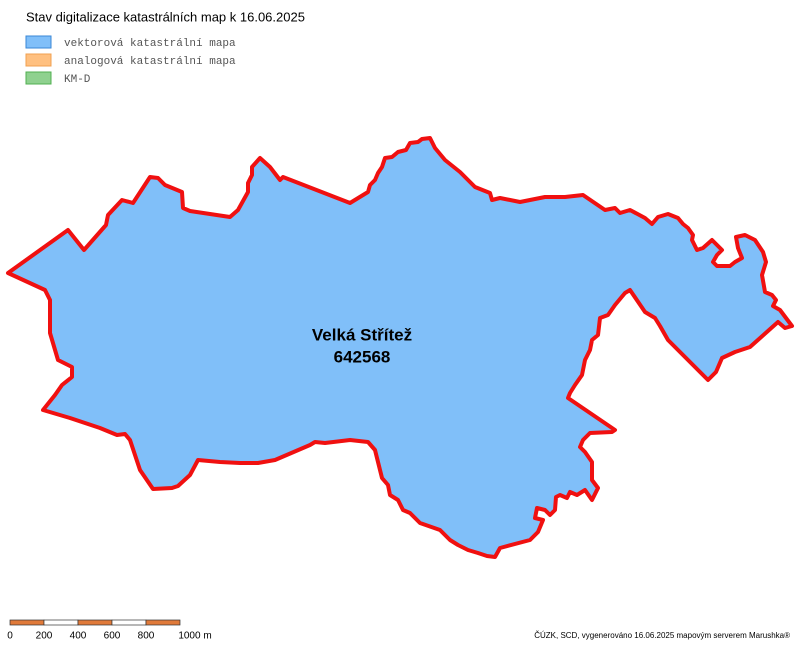  What do you see at coordinates (150, 62) in the screenshot?
I see `legend-item: analogová katastrální mapa` at bounding box center [150, 62].